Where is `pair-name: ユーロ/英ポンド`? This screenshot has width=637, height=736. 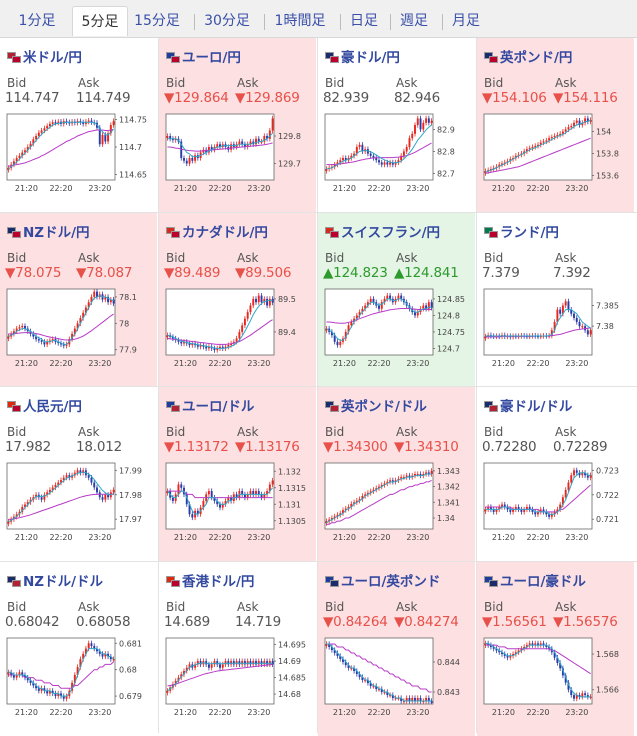 pair-name: ユーロ/英ポンド is located at coordinates (391, 582).